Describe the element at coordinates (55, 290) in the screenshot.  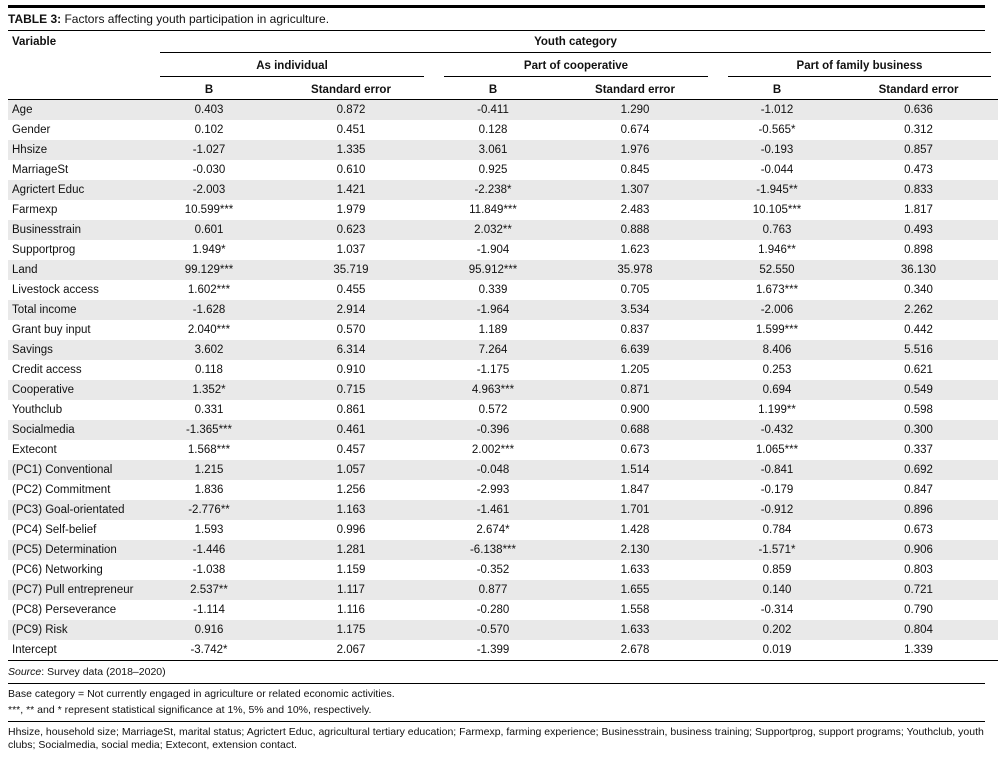
I see `row-variable: Livestock access` at that location.